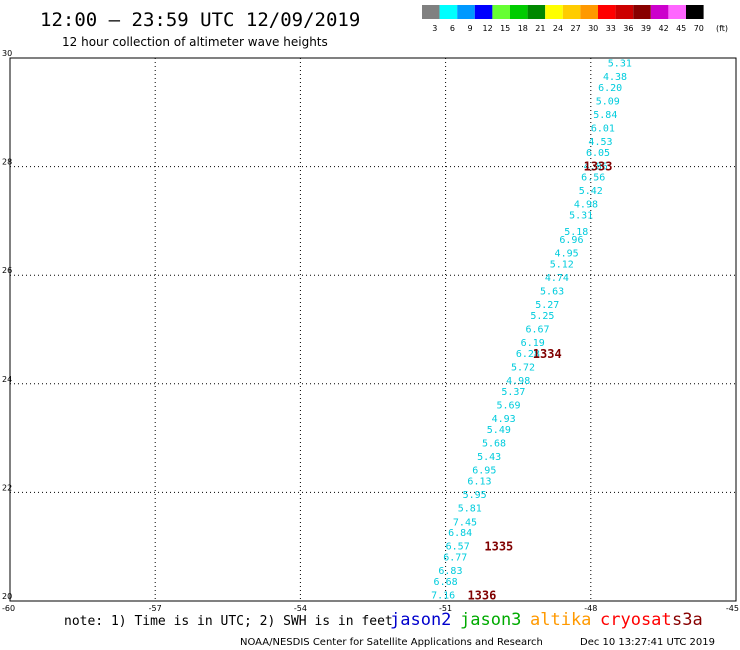  What do you see at coordinates (7, 270) in the screenshot?
I see `y-tick-label: 26` at bounding box center [7, 270].